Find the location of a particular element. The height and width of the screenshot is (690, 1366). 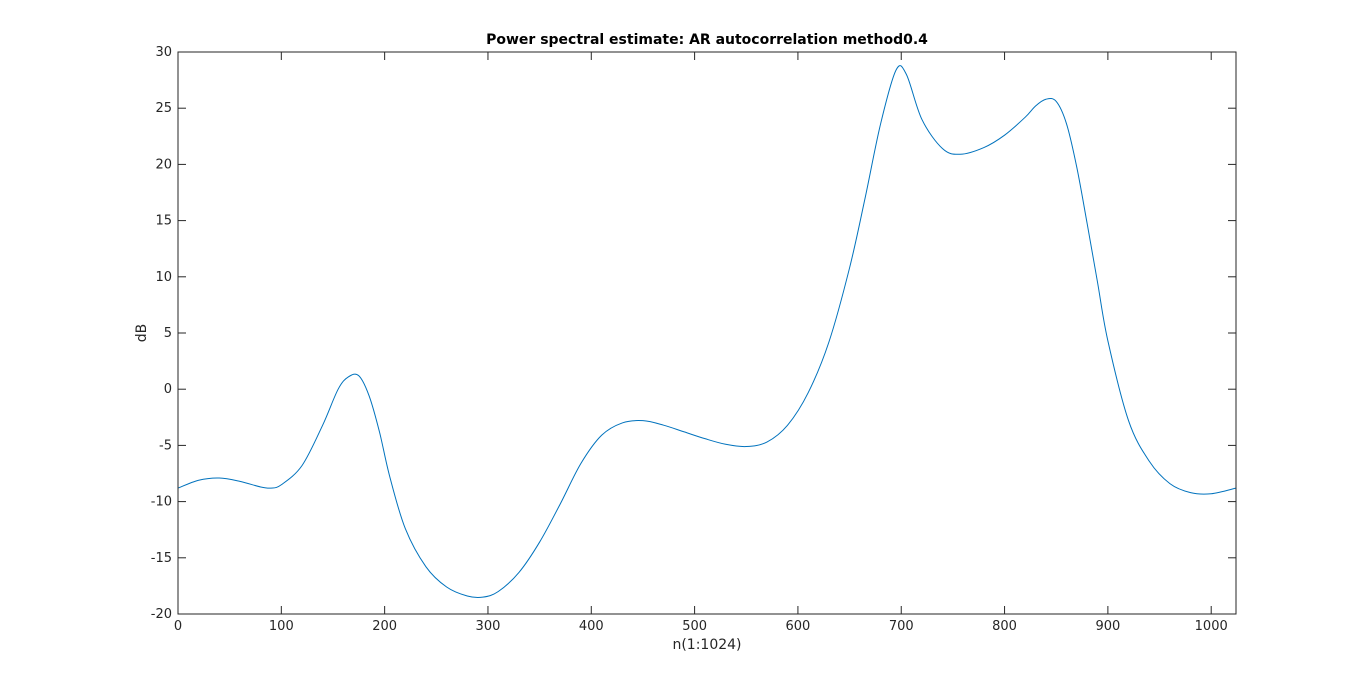

x-tick-label: 500 is located at coordinates (694, 626).